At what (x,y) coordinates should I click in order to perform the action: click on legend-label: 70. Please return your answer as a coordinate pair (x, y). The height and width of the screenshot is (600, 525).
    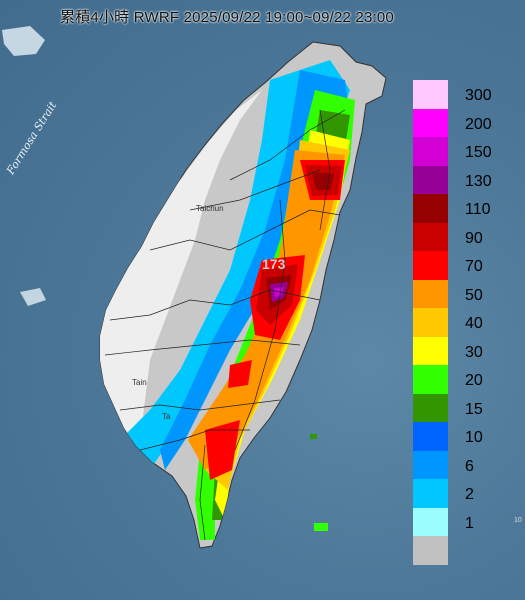
    Looking at the image, I should click on (474, 266).